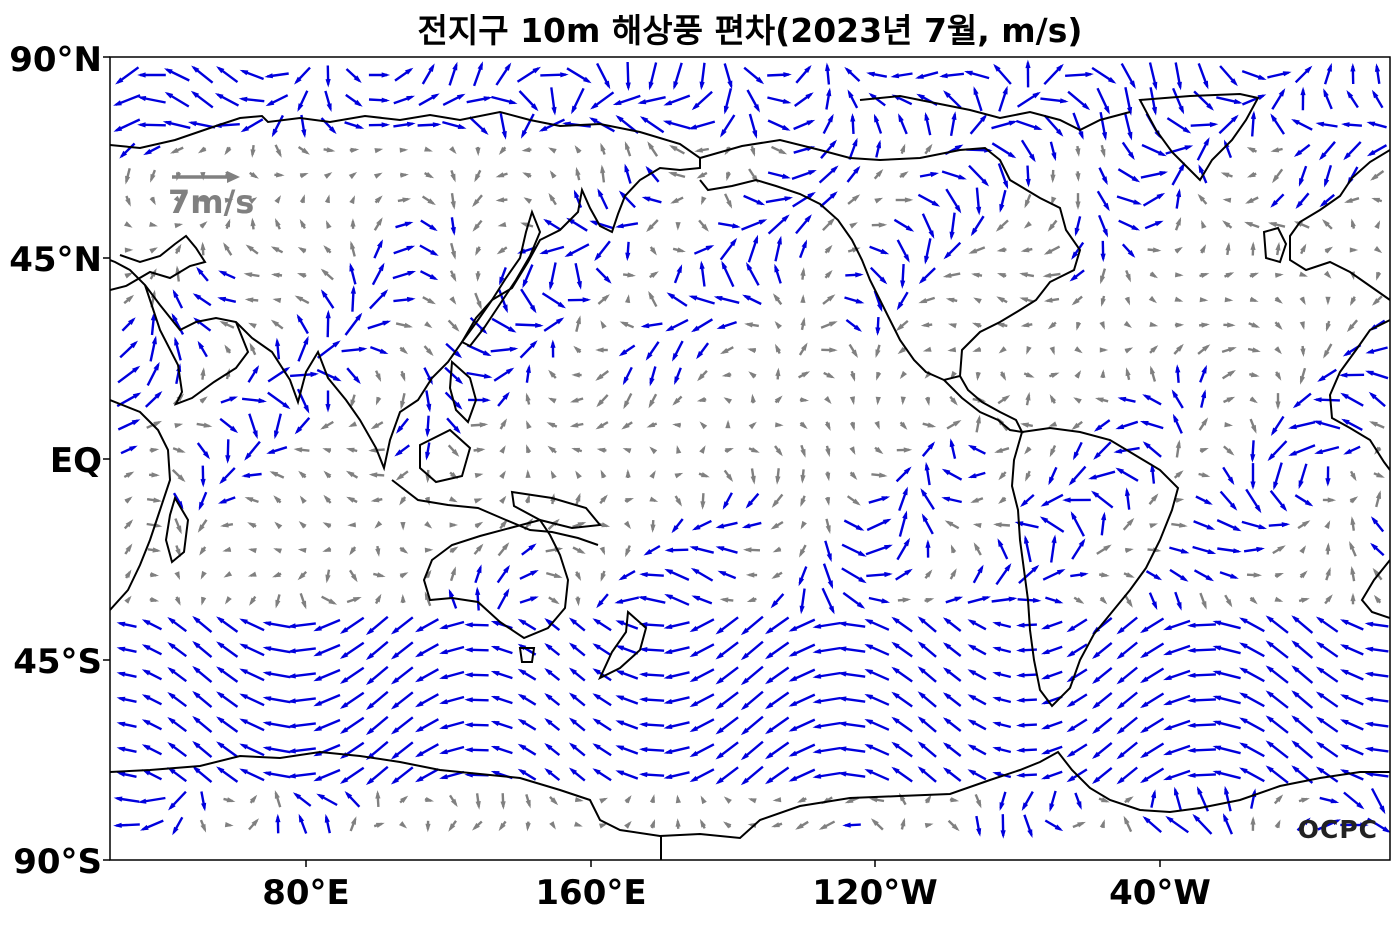 Image resolution: width=1400 pixels, height=928 pixels. Describe the element at coordinates (501, 278) in the screenshot. I see `coast-japan` at that location.